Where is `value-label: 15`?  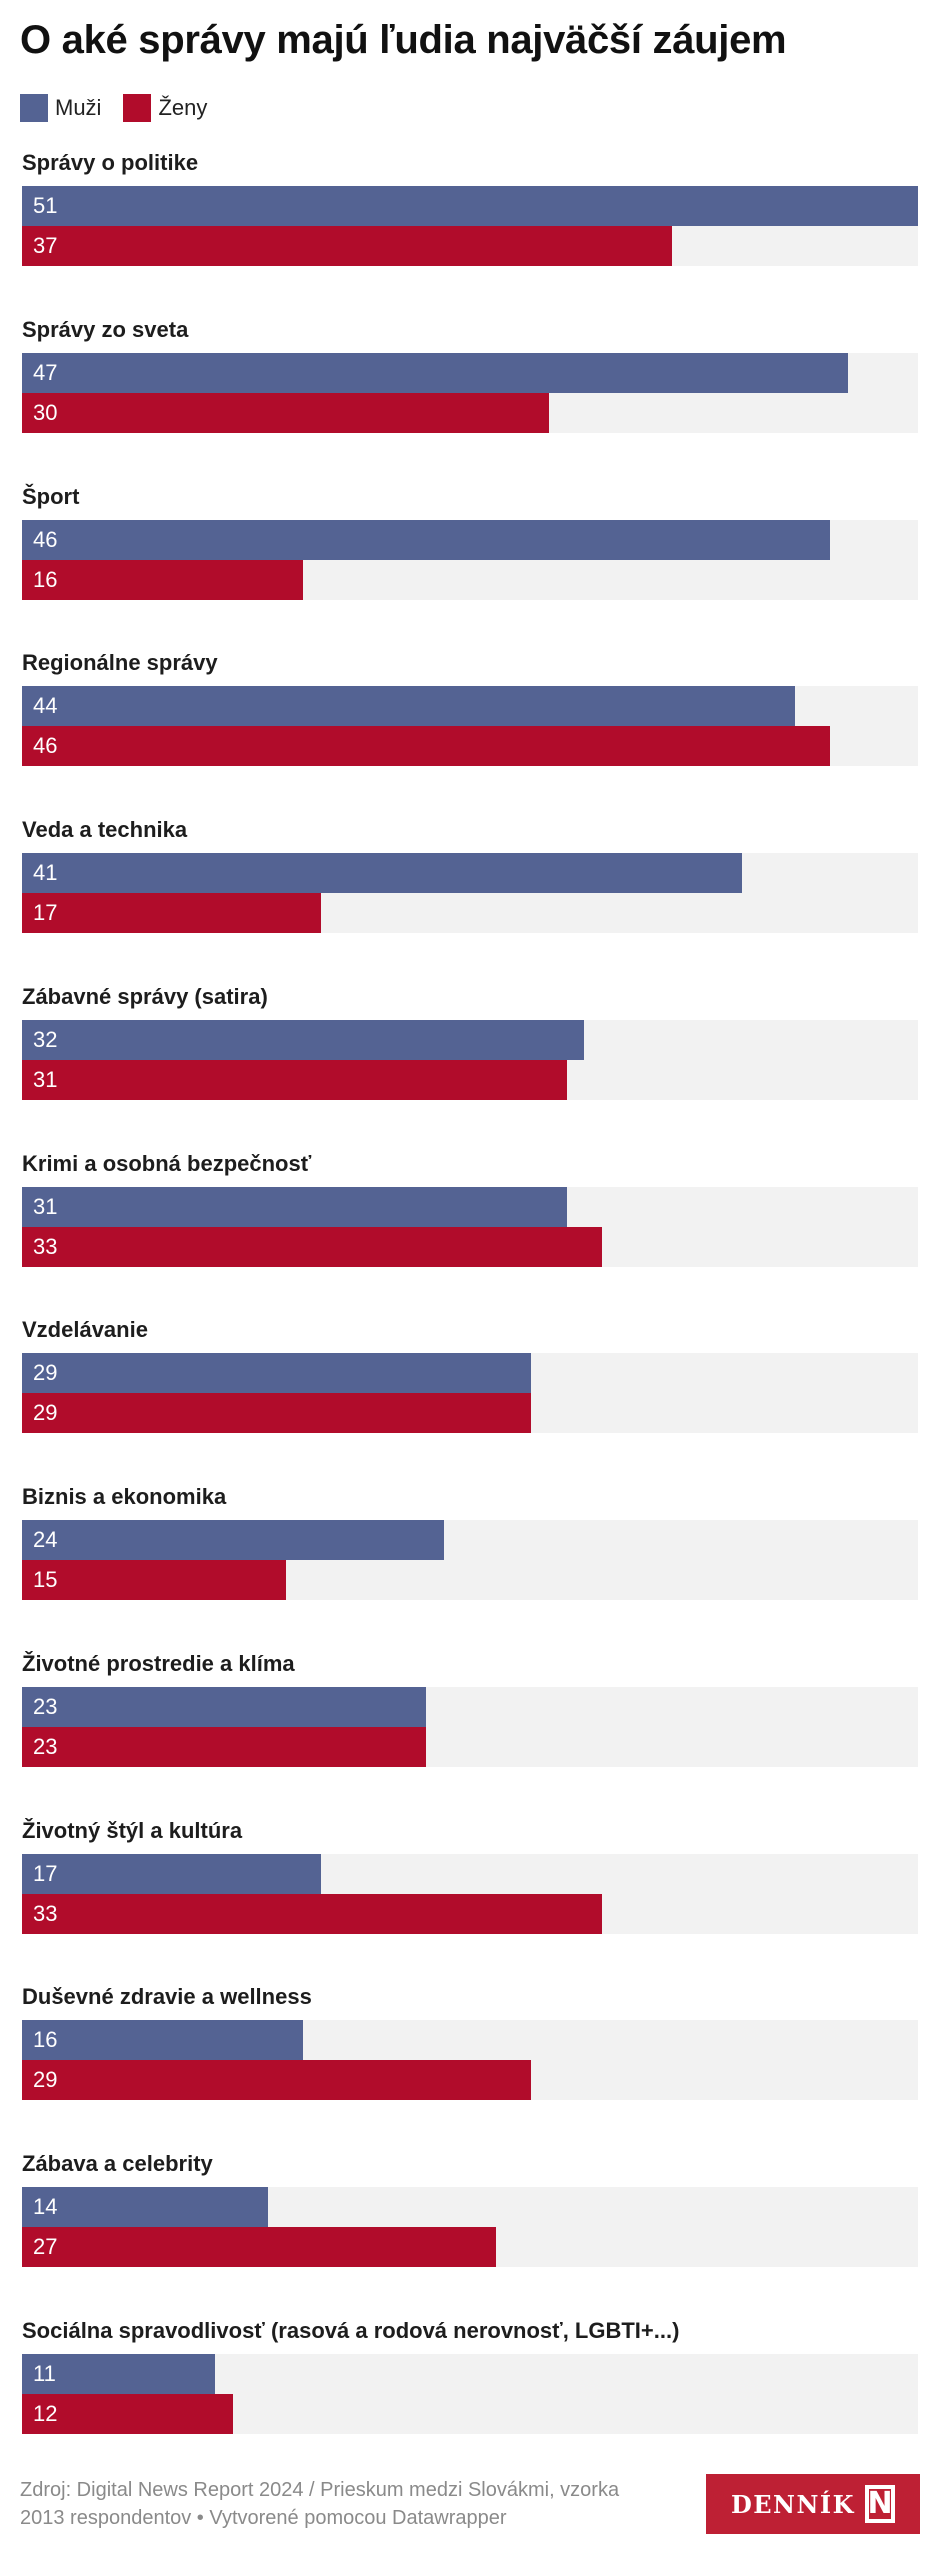
value-label: 15 is located at coordinates (45, 1580).